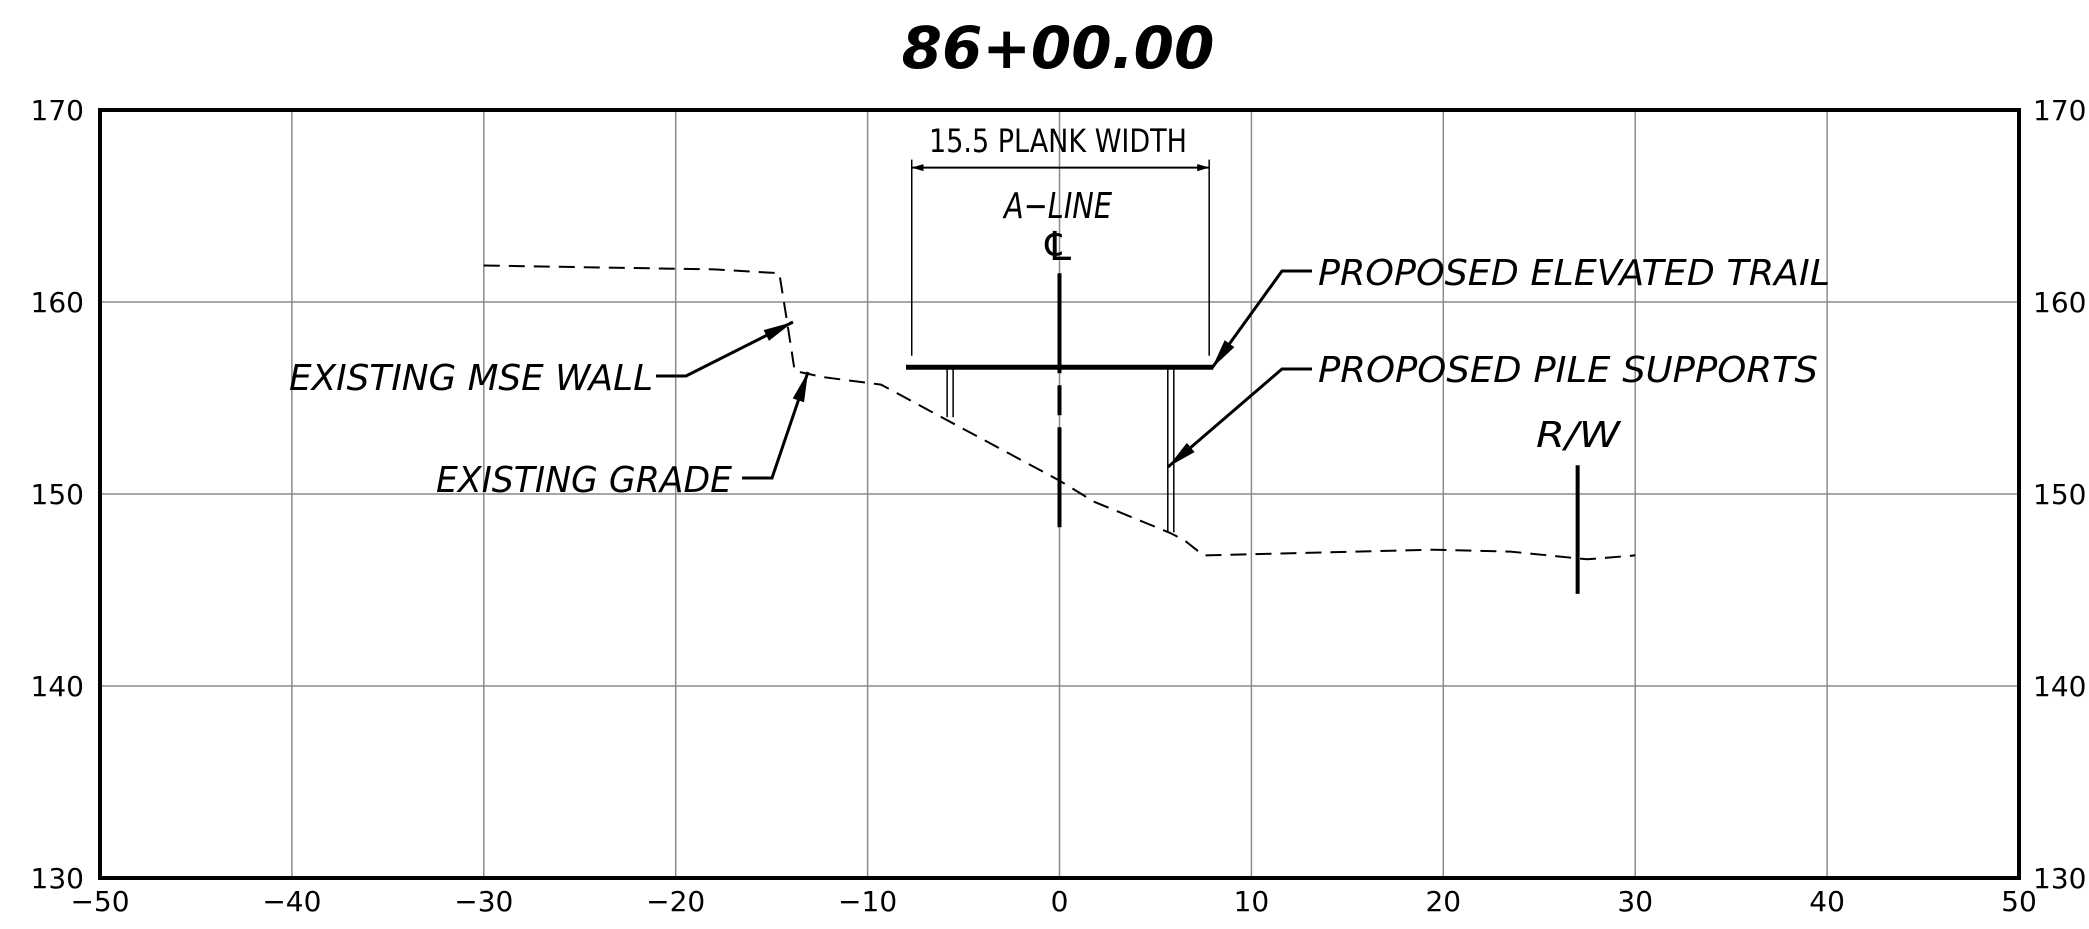 This screenshot has height=929, width=2089. Describe the element at coordinates (1060, 901) in the screenshot. I see `x-tick-label: 0` at that location.